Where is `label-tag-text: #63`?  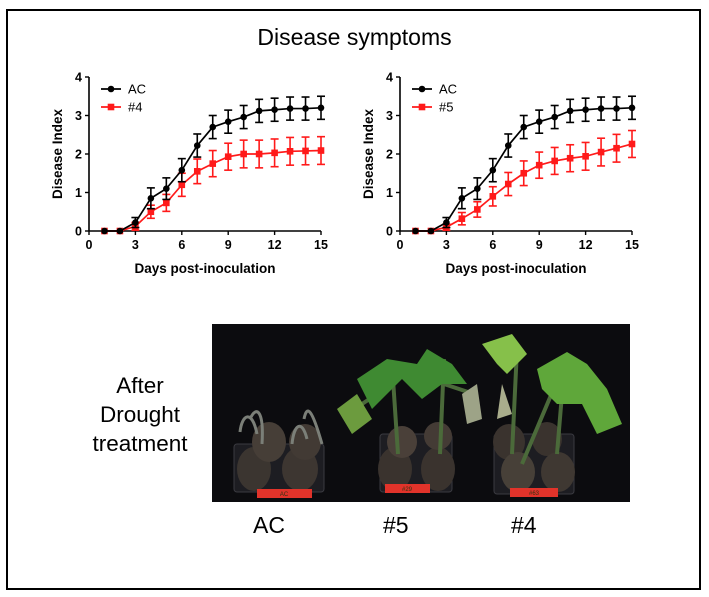 label-tag-text: #63 is located at coordinates (534, 494).